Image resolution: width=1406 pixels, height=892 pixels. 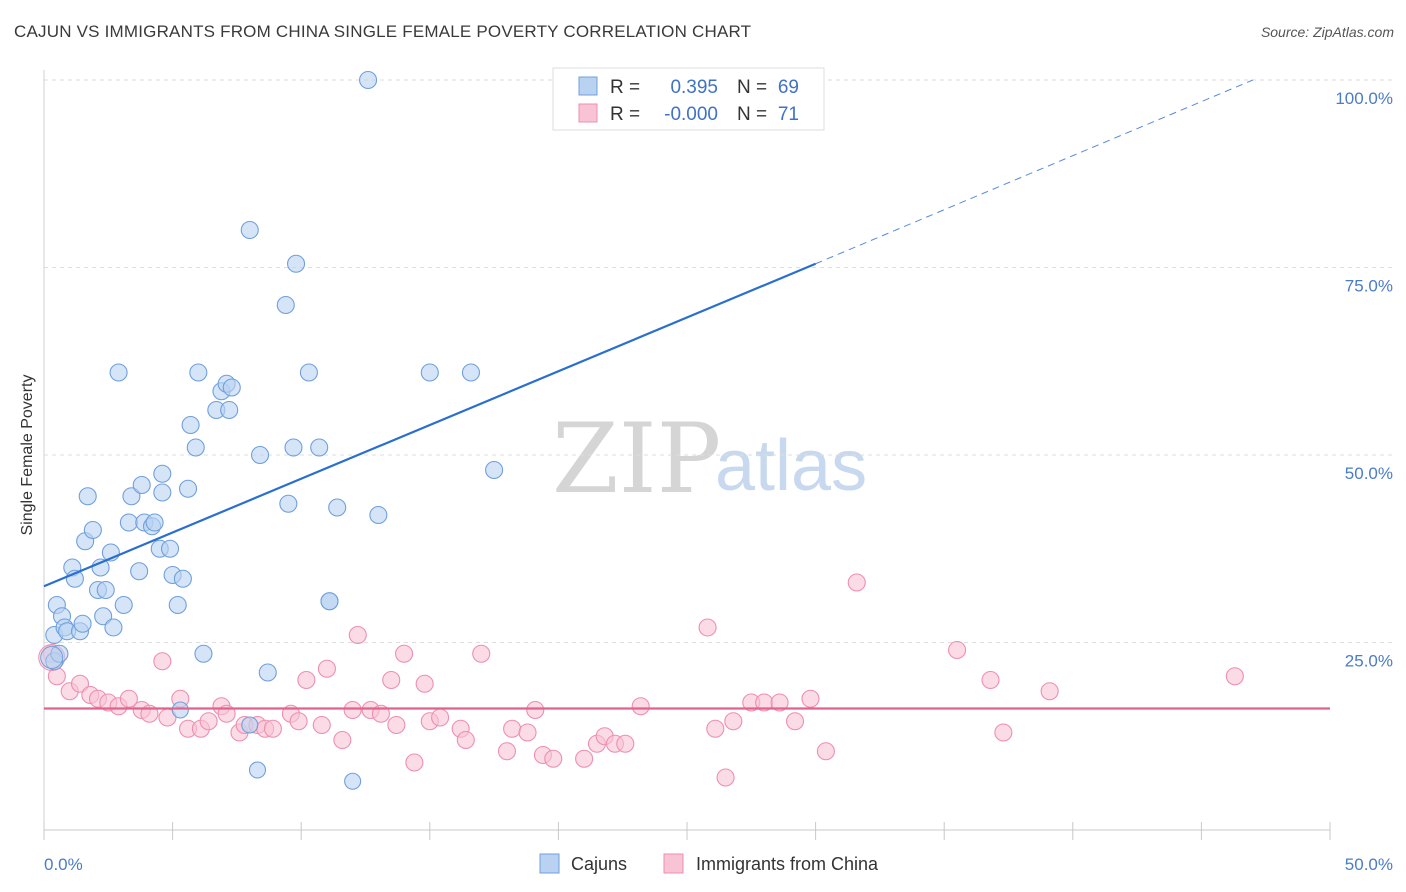 I want to click on stats-china-n-value: 71, so click(x=788, y=114).